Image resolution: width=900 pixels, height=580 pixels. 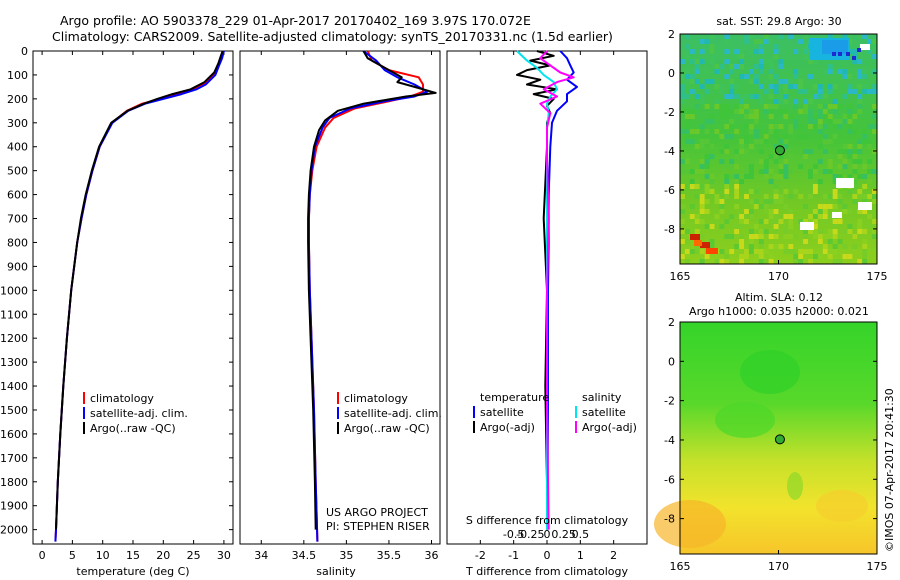 I want to click on legend-temperature-header: temperature, so click(x=514, y=397).